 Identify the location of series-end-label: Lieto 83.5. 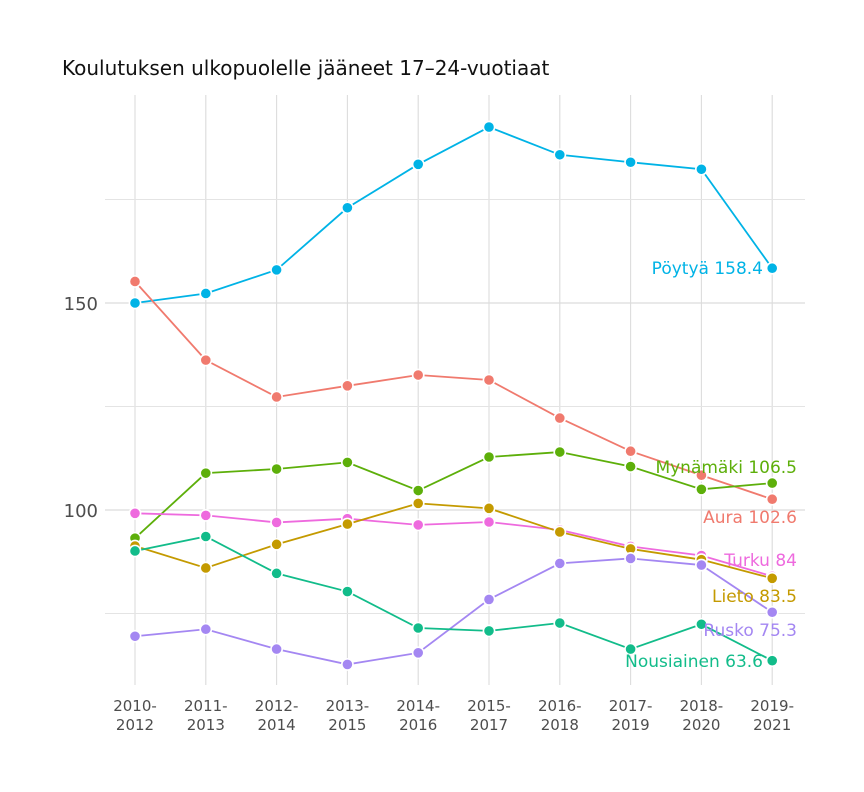
(754, 597).